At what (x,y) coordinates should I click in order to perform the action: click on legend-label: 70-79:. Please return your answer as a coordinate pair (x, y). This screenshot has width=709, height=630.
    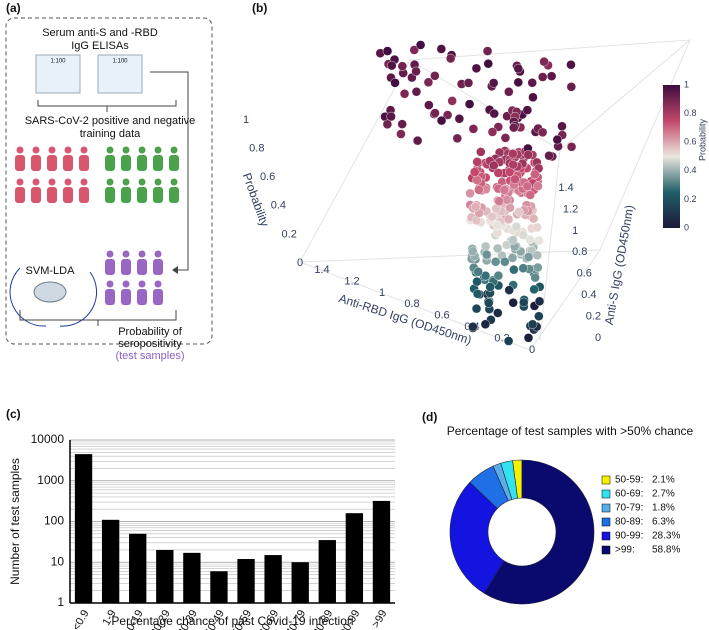
    Looking at the image, I should click on (629, 508).